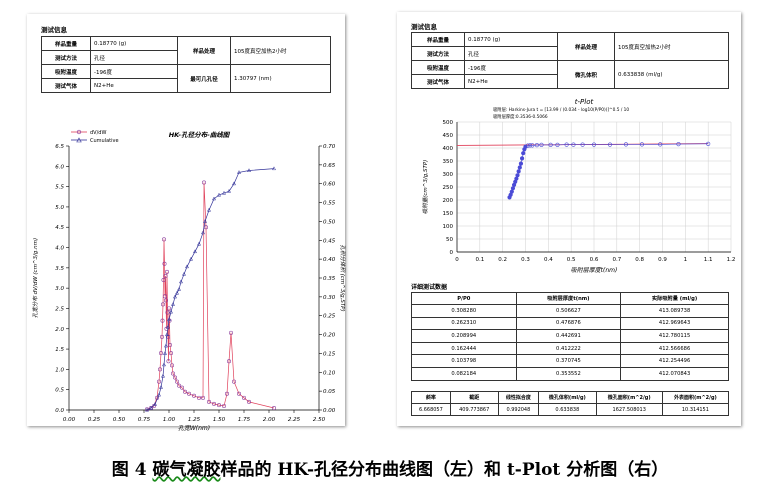 The width and height of the screenshot is (780, 495). Describe the element at coordinates (448, 175) in the screenshot. I see `y-tick-label: 300` at that location.